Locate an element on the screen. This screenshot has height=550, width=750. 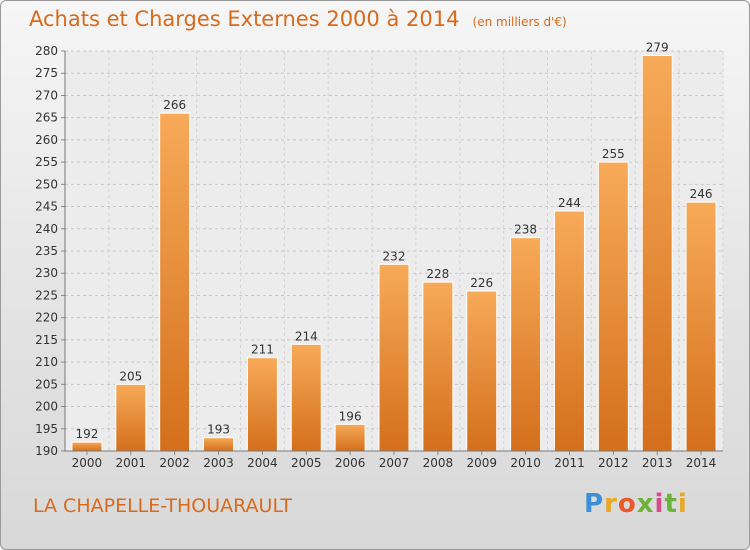
data-label-2012: 255 is located at coordinates (613, 154).